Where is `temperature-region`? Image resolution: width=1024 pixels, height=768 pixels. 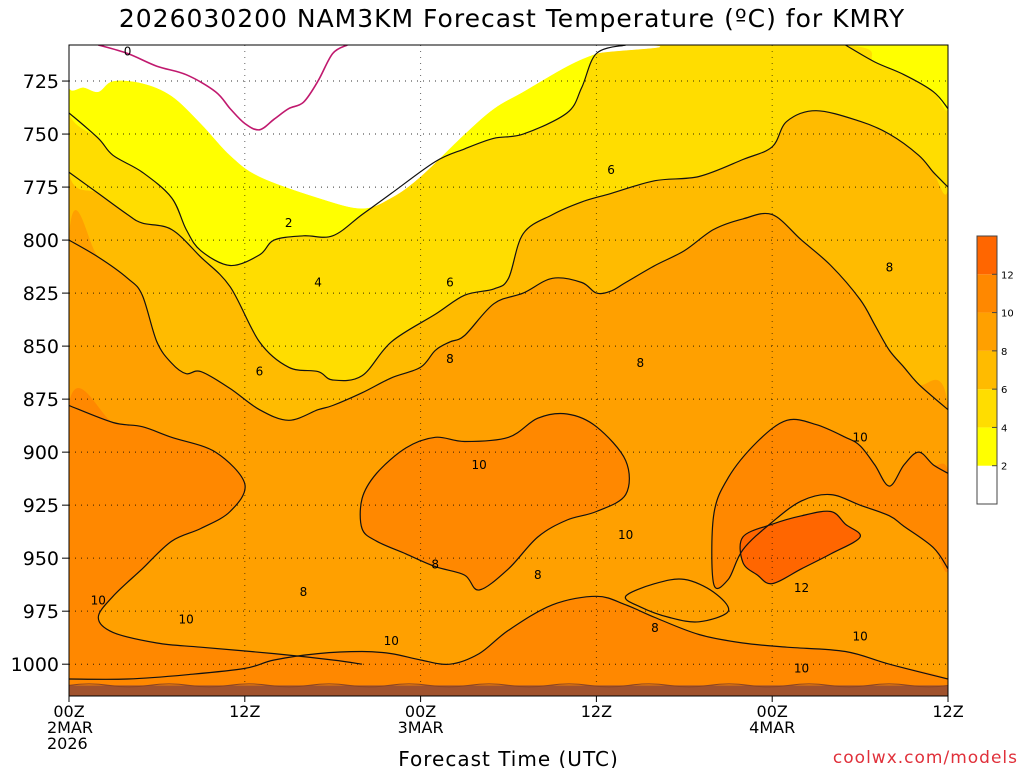 temperature-region is located at coordinates (365, 127).